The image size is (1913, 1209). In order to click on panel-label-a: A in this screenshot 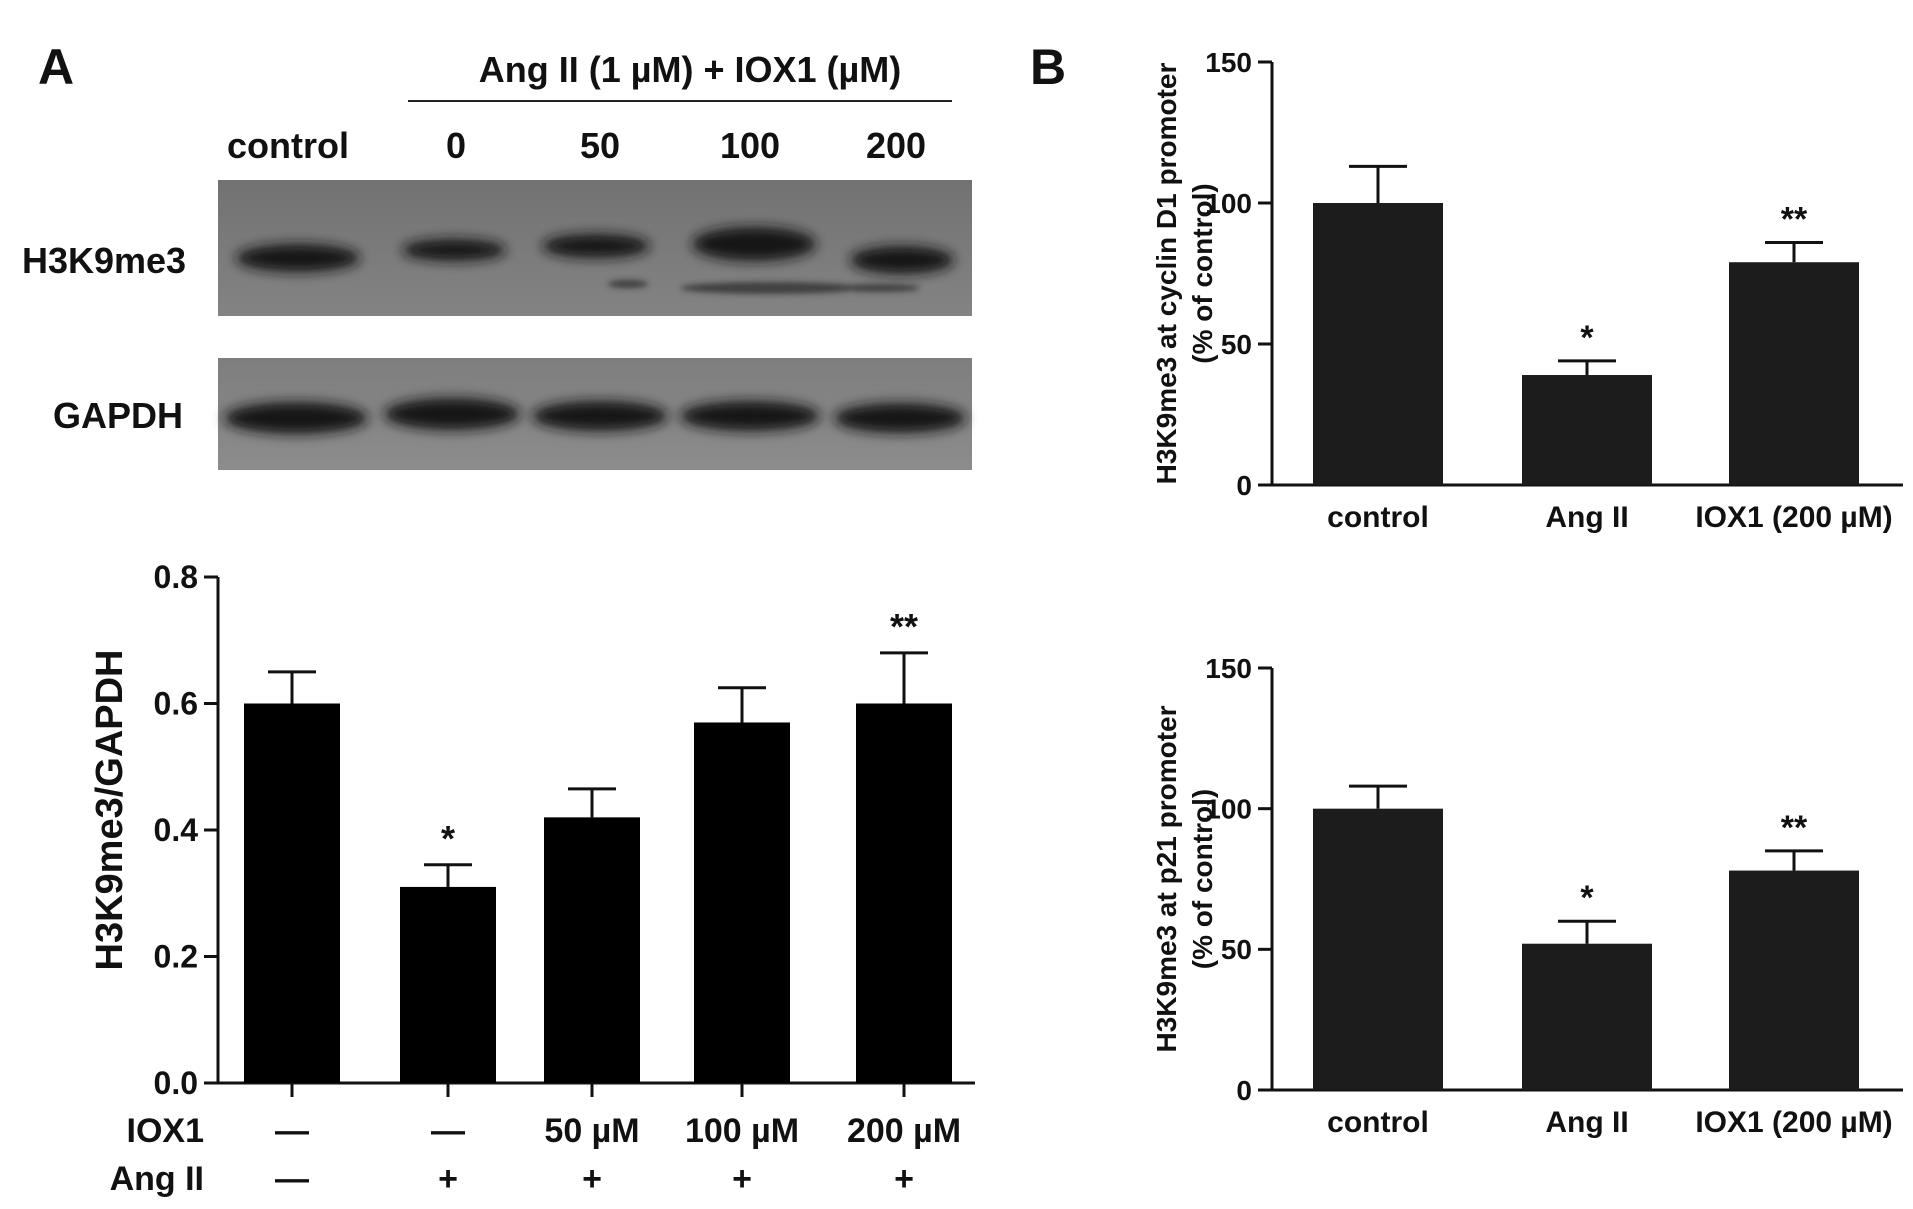, I will do `click(56, 67)`.